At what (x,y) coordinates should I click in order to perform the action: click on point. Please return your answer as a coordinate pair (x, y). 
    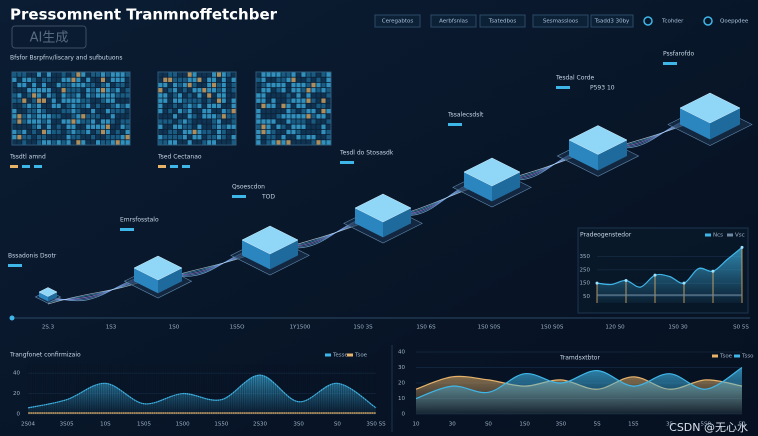
    Looking at the image, I should click on (626, 280).